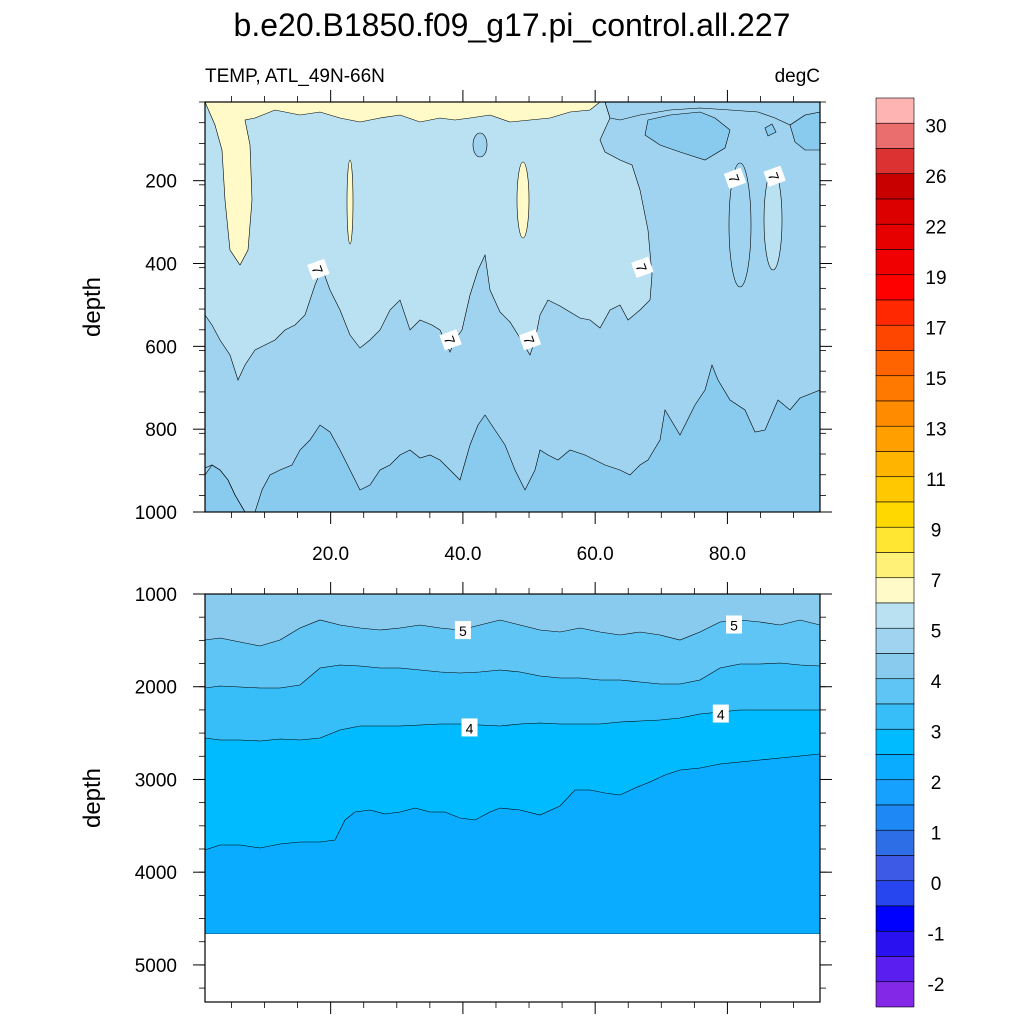  I want to click on y-tick-label: 3000, so click(156, 780).